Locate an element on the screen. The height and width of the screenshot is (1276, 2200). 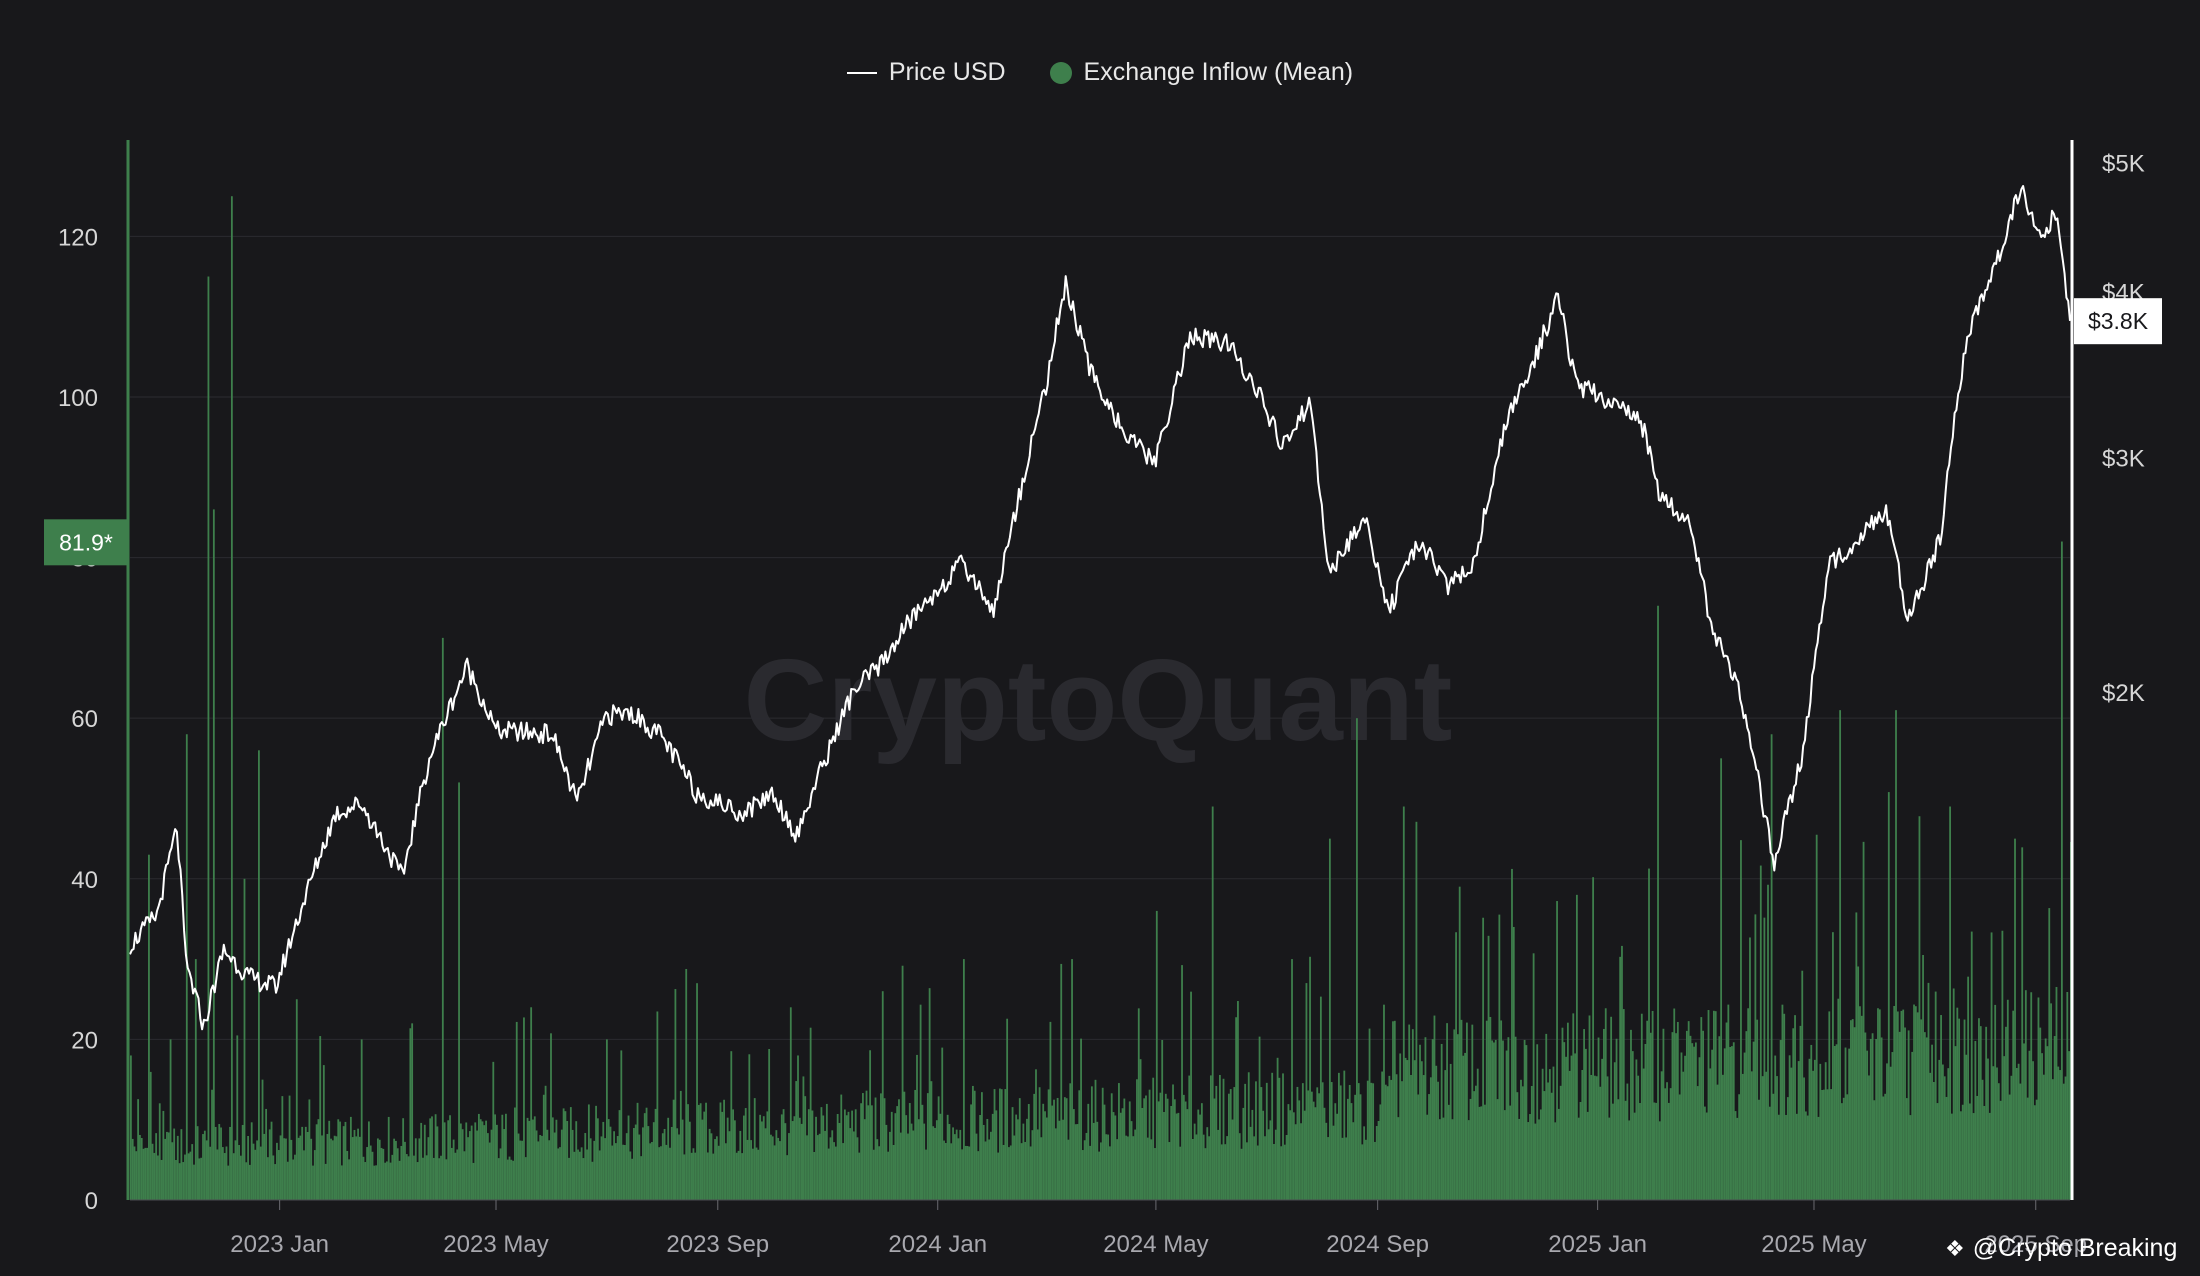
x-tick-label: 2023 Jan is located at coordinates (279, 1244).